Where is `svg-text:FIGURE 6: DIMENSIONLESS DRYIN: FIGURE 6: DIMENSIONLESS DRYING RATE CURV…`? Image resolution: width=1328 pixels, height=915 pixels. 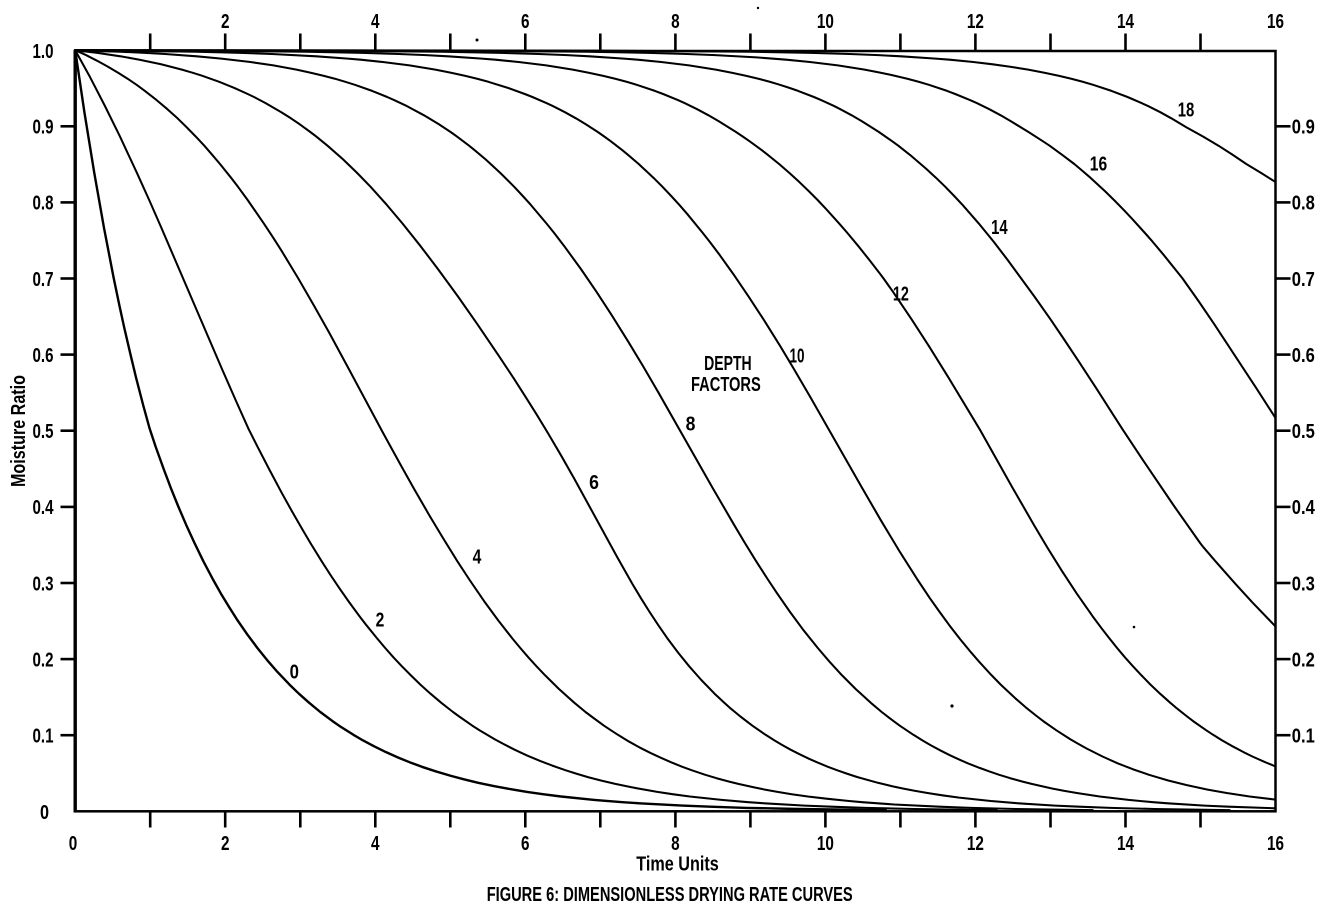
svg-text:FIGURE 6: DIMENSIONLESS DRYIN: FIGURE 6: DIMENSIONLESS DRYING RATE CURV… is located at coordinates (670, 895).